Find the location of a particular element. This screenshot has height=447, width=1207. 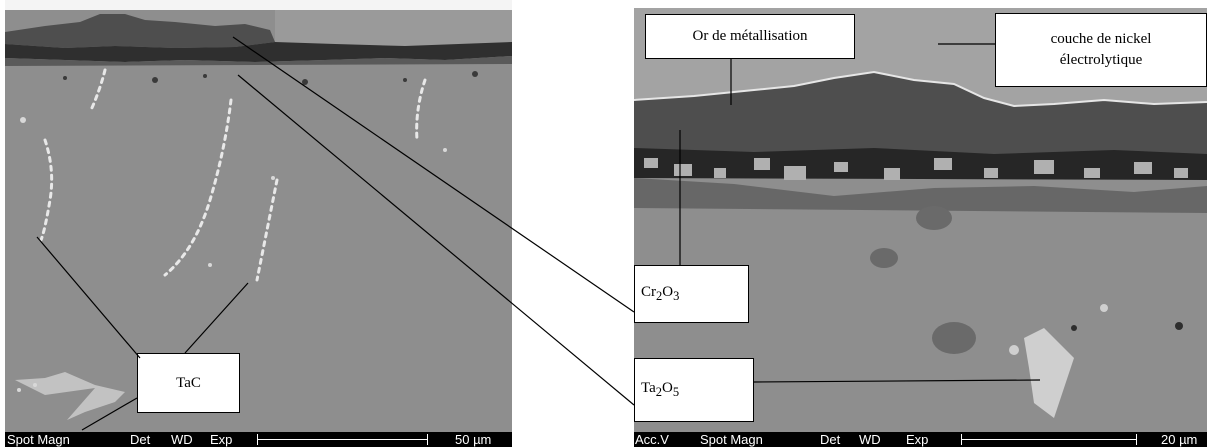

tac-label: TaC is located at coordinates (188, 383).